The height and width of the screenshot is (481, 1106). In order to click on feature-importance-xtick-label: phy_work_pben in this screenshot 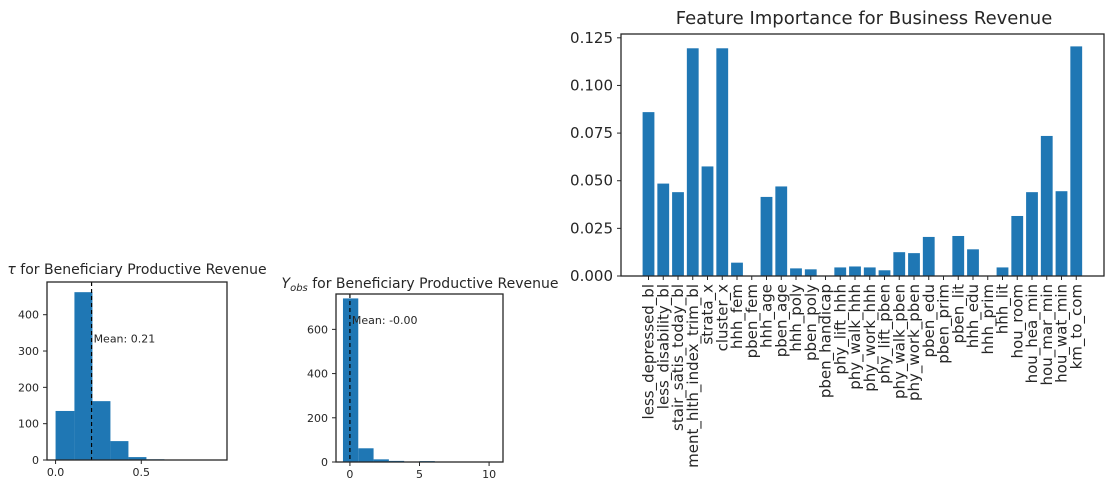, I will do `click(914, 342)`.